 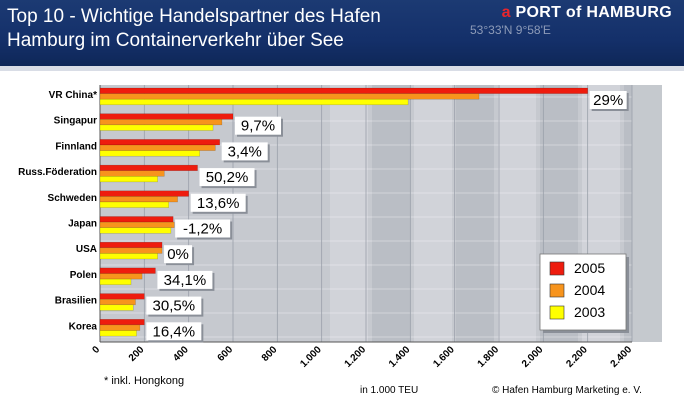 I want to click on brand-logo: a PORT of HAMBURG, so click(x=587, y=13).